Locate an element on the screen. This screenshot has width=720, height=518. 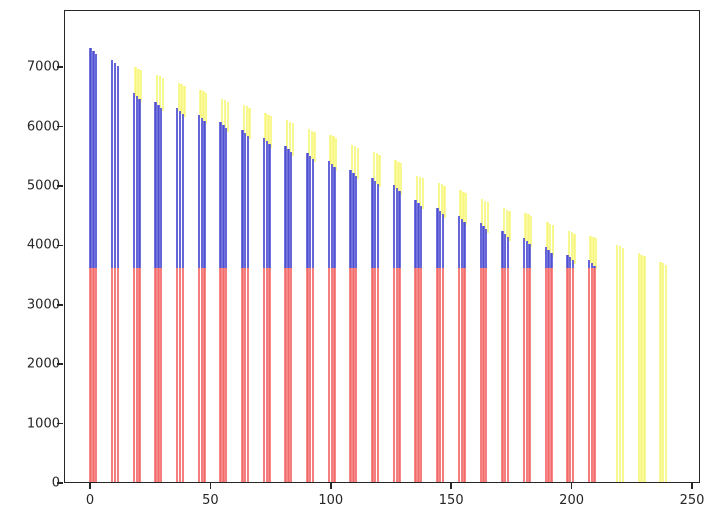
y-axis-tick-label: 4000 is located at coordinates (43, 245).